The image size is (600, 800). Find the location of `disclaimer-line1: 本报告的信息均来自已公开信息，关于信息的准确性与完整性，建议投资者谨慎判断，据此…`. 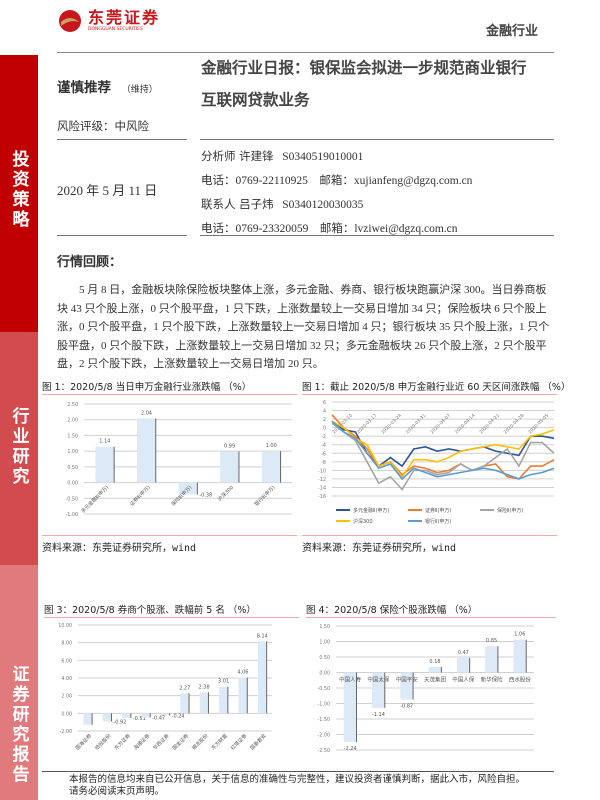

disclaimer-line1: 本报告的信息均来自已公开信息，关于信息的准确性与完整性，建议投资者谨慎判断，据此… is located at coordinates (297, 779).